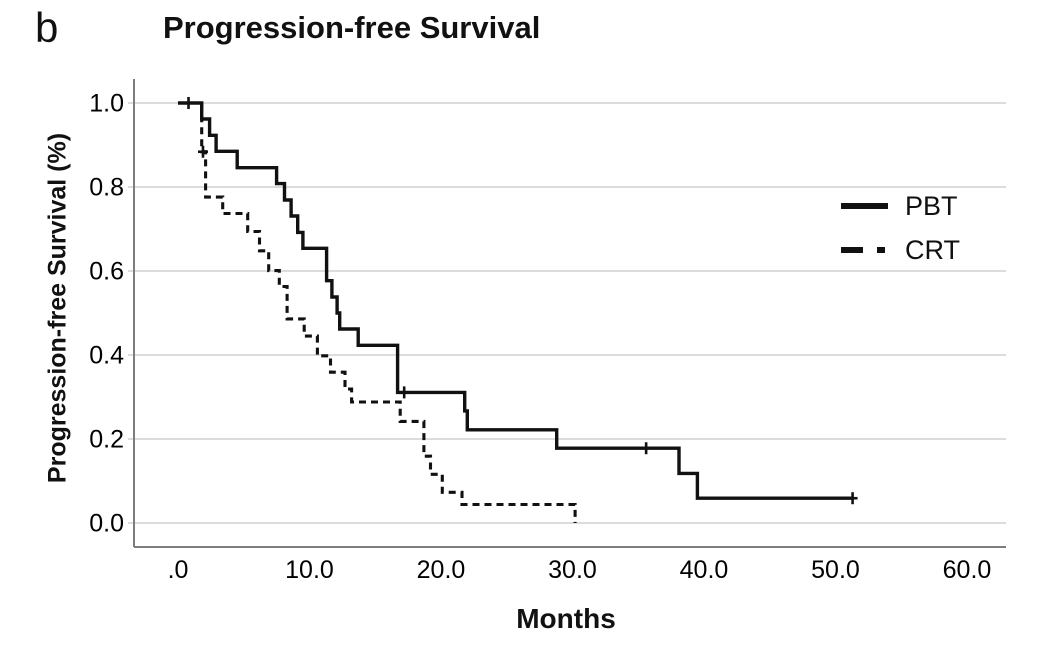  Describe the element at coordinates (106, 188) in the screenshot. I see `y-tick-label: 0.8` at that location.